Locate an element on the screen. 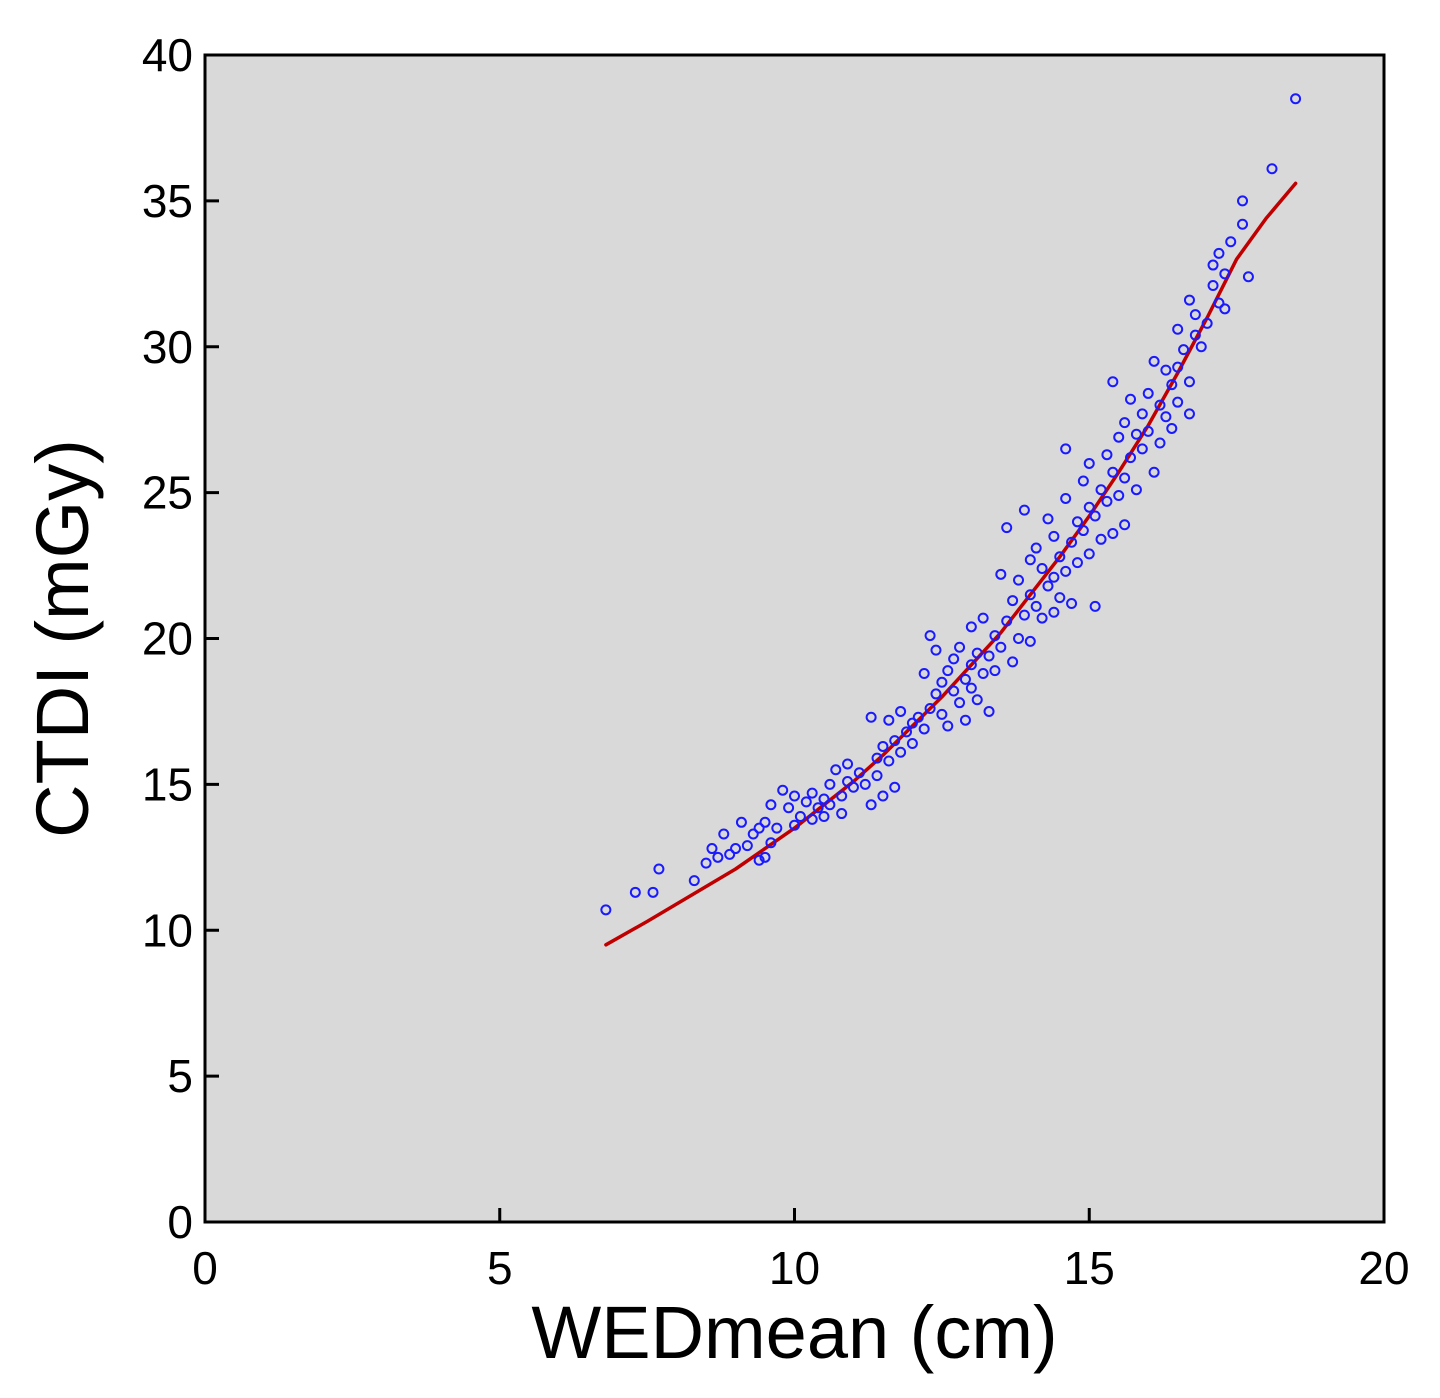 The height and width of the screenshot is (1398, 1440). x-tick-label: 15 is located at coordinates (1089, 1268).